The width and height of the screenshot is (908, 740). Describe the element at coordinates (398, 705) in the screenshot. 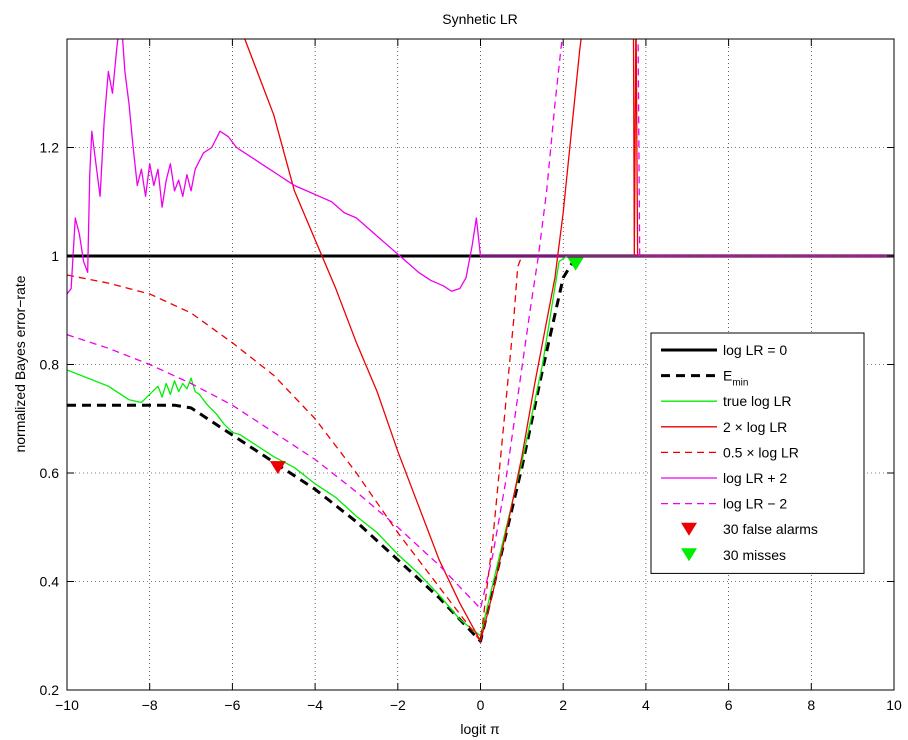

I see `x-tick-label: −2` at that location.